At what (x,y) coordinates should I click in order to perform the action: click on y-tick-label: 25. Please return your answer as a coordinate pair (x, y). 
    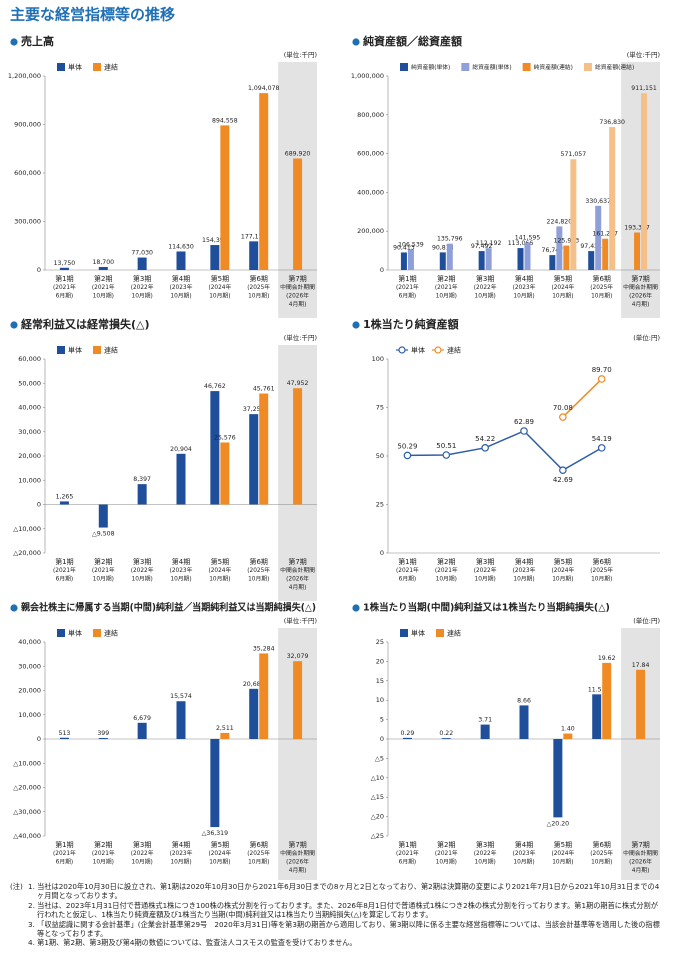
    Looking at the image, I should click on (380, 505).